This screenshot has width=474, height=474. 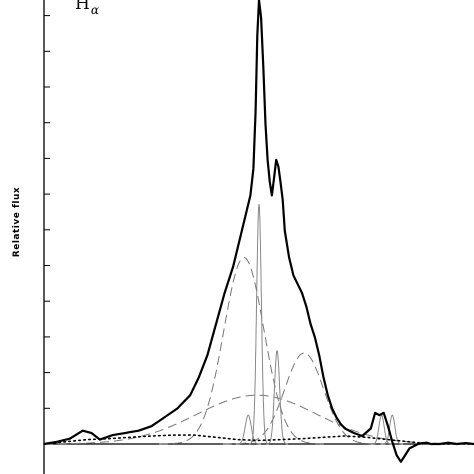 I want to click on residual-layer, so click(x=258, y=439).